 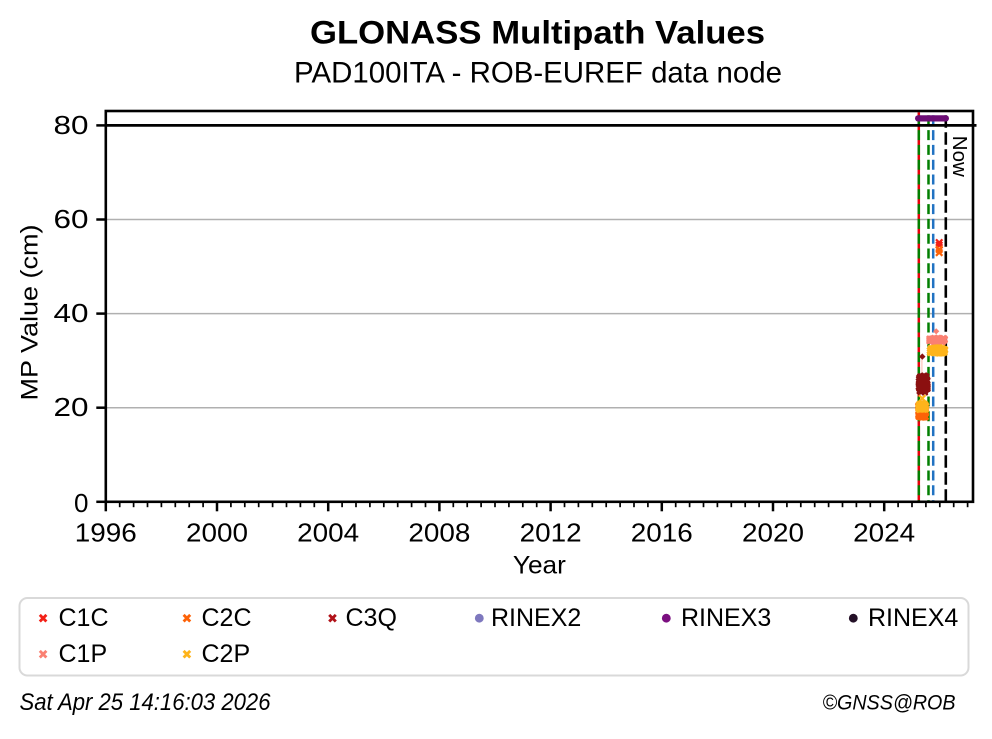 What do you see at coordinates (662, 533) in the screenshot?
I see `svg-text: 2016` at bounding box center [662, 533].